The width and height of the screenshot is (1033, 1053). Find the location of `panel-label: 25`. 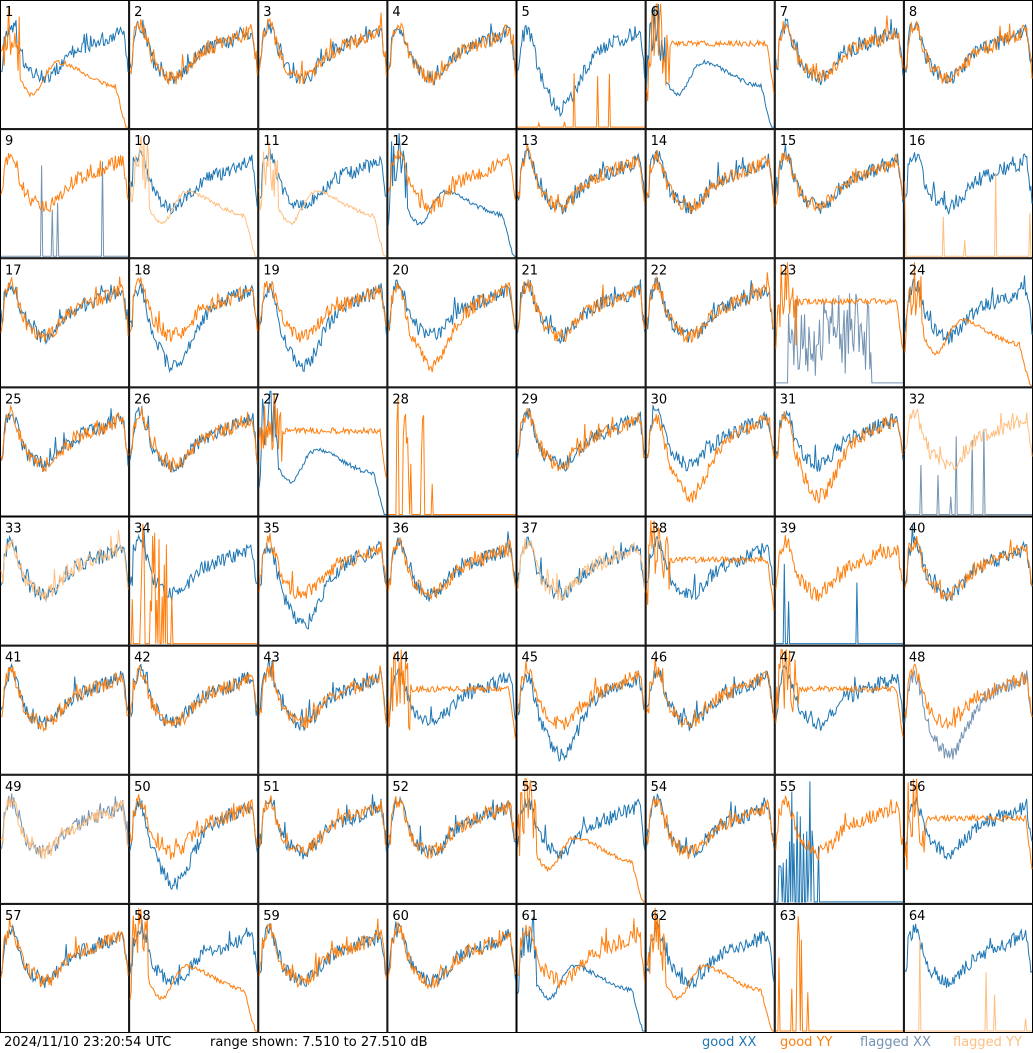

panel-label: 25 is located at coordinates (13, 399).